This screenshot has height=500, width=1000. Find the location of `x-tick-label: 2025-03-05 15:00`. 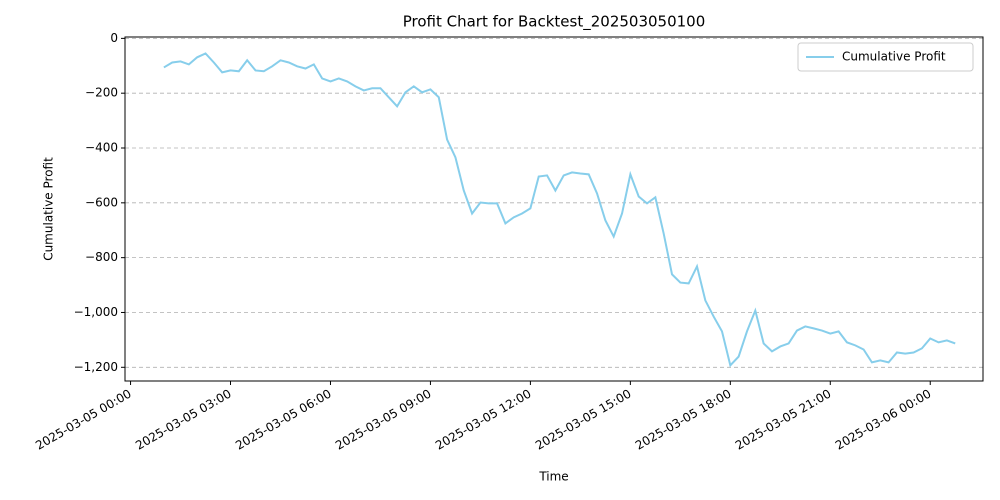

x-tick-label: 2025-03-05 15:00 is located at coordinates (583, 420).